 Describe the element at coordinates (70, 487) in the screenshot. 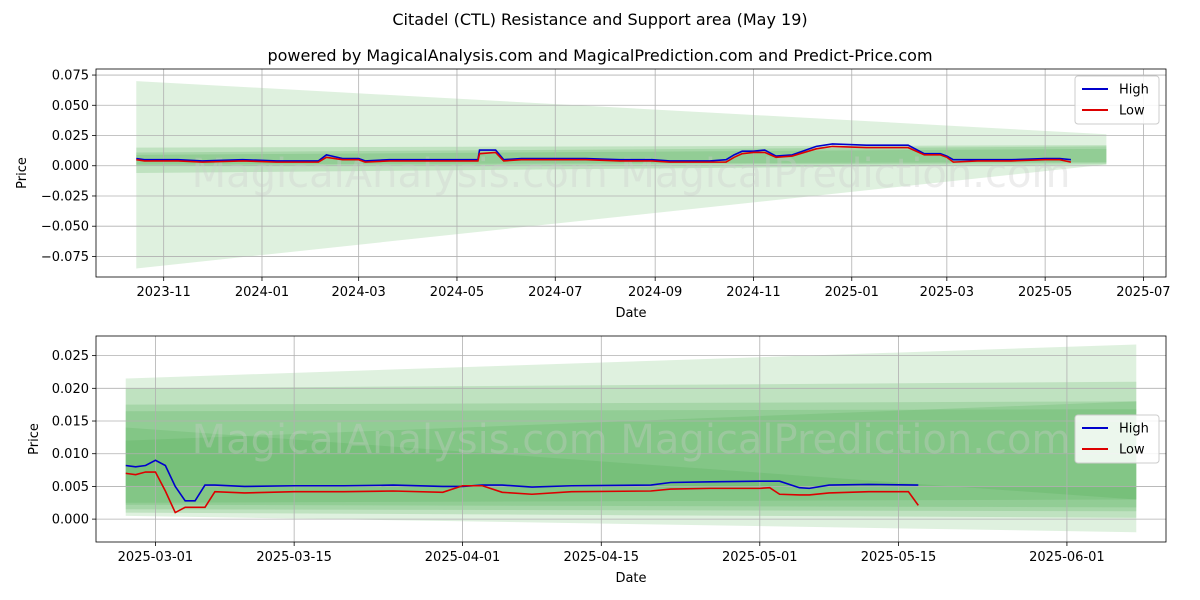

I see `y-tick-label: 0.005` at that location.